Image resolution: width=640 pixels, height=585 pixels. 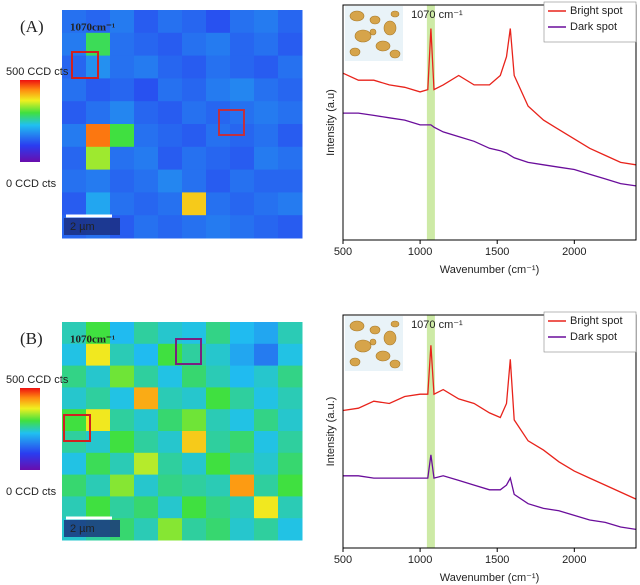 I want to click on scale-bar-bg, so click(x=92, y=226).